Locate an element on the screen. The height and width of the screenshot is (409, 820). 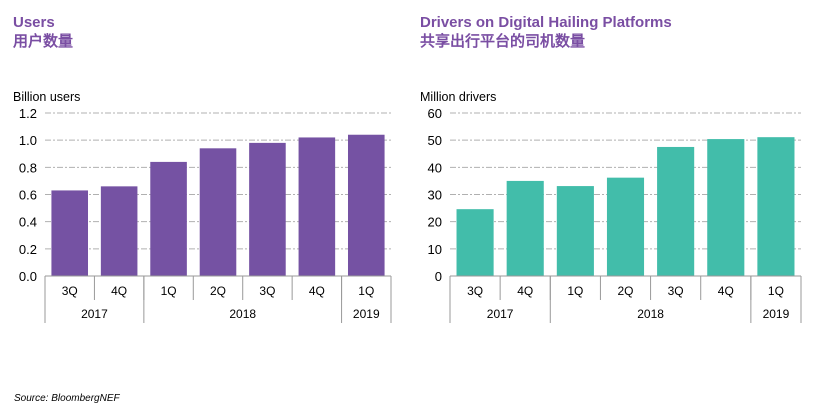
y-tick-label: 40 is located at coordinates (435, 167).